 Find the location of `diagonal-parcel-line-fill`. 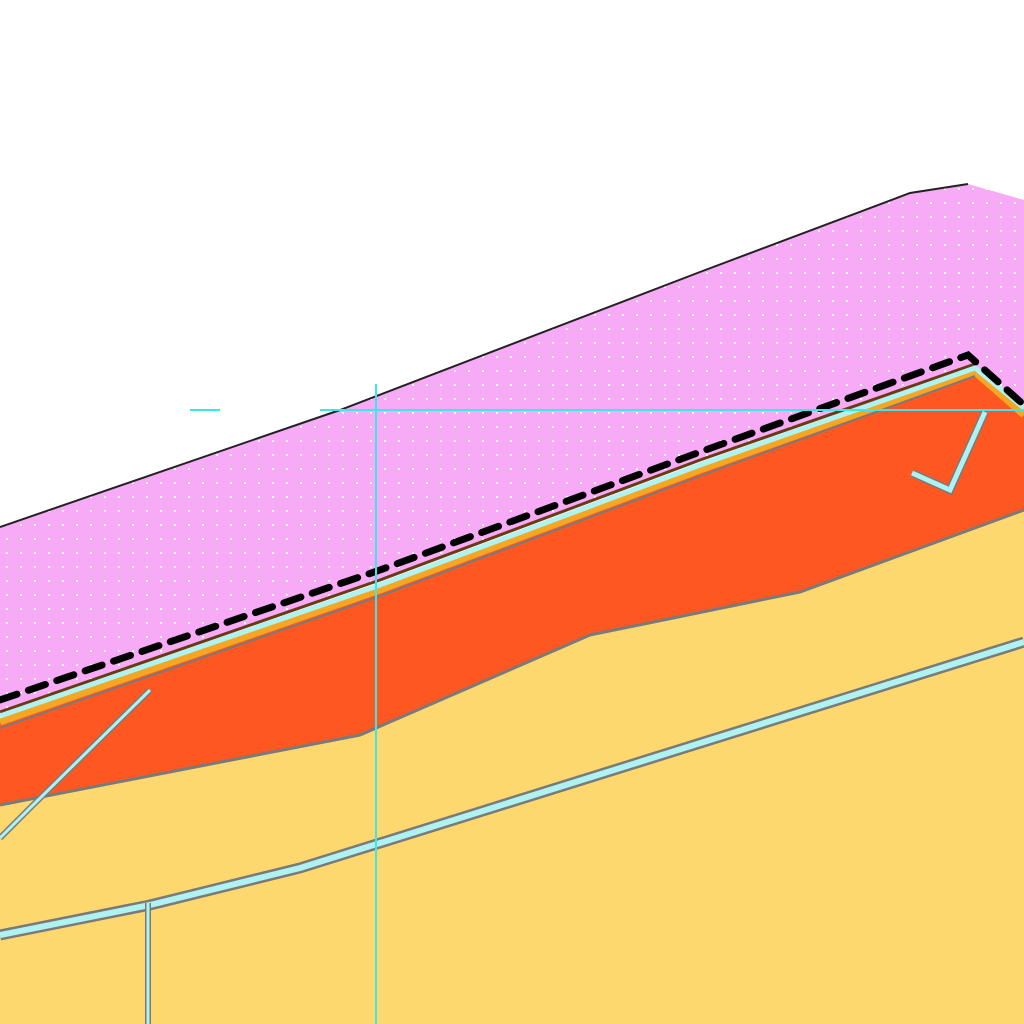

diagonal-parcel-line-fill is located at coordinates (76, 764).